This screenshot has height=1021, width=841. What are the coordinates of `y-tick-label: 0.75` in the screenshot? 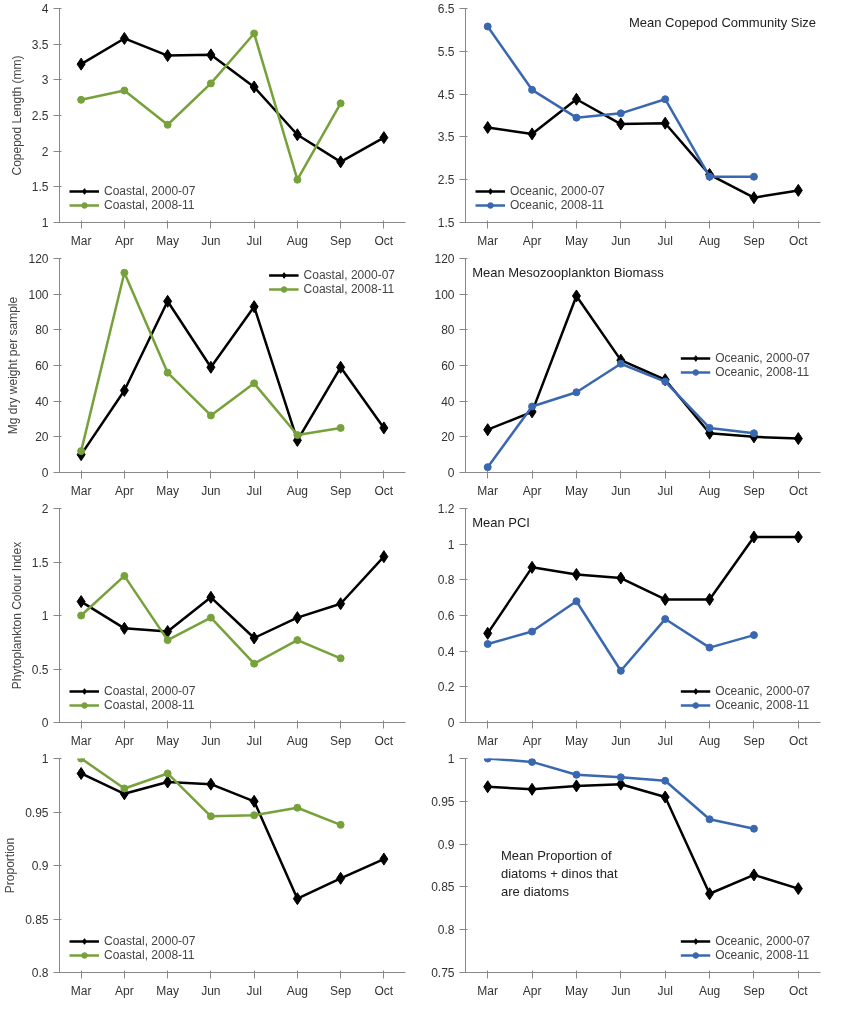 It's located at (443, 973).